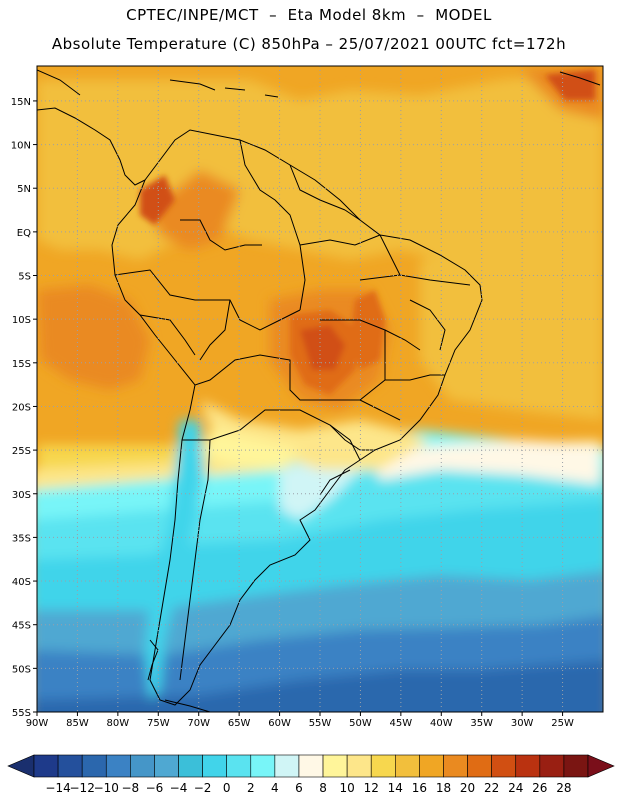 The height and width of the screenshot is (800, 618). Describe the element at coordinates (21, 146) in the screenshot. I see `lat-tick-label: 10N` at that location.